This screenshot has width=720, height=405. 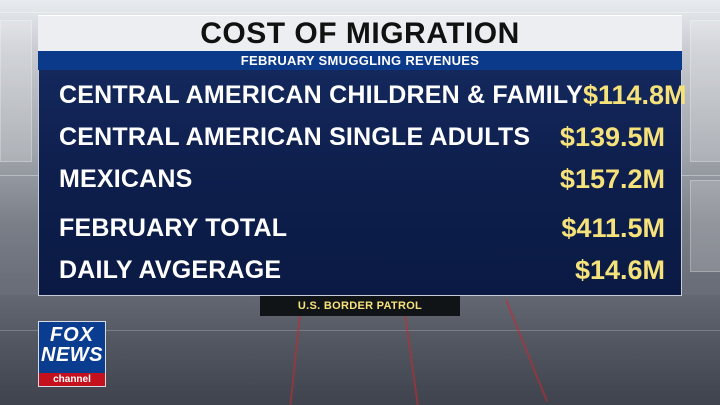 I want to click on row-value: $114.8M, so click(x=634, y=94).